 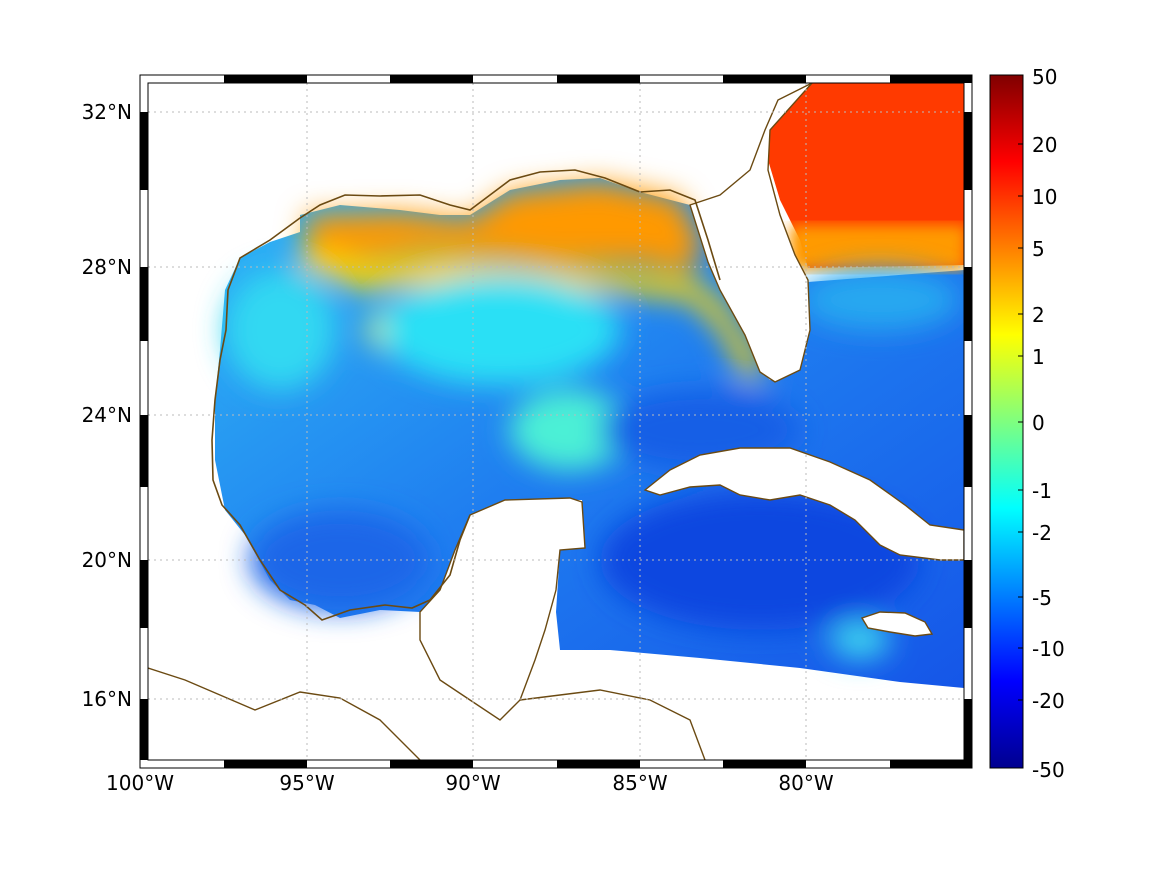 What do you see at coordinates (500, 330) in the screenshot?
I see `central-cyan-patch` at bounding box center [500, 330].